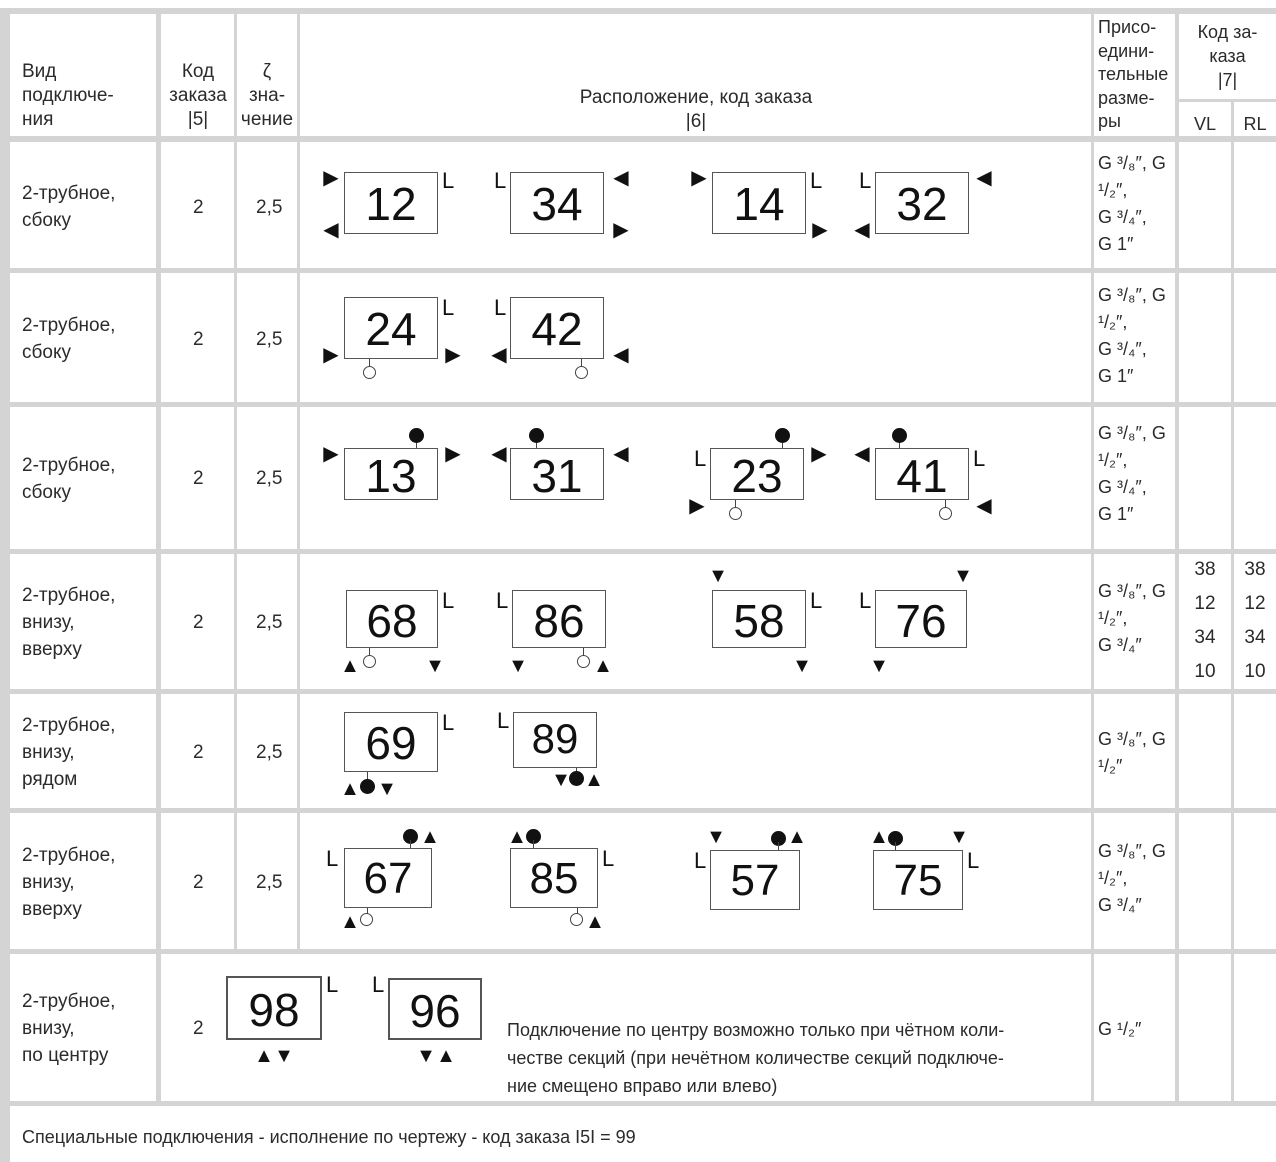 The width and height of the screenshot is (1276, 1162). What do you see at coordinates (1205, 671) in the screenshot?
I see `vl-code-4: 10` at bounding box center [1205, 671].